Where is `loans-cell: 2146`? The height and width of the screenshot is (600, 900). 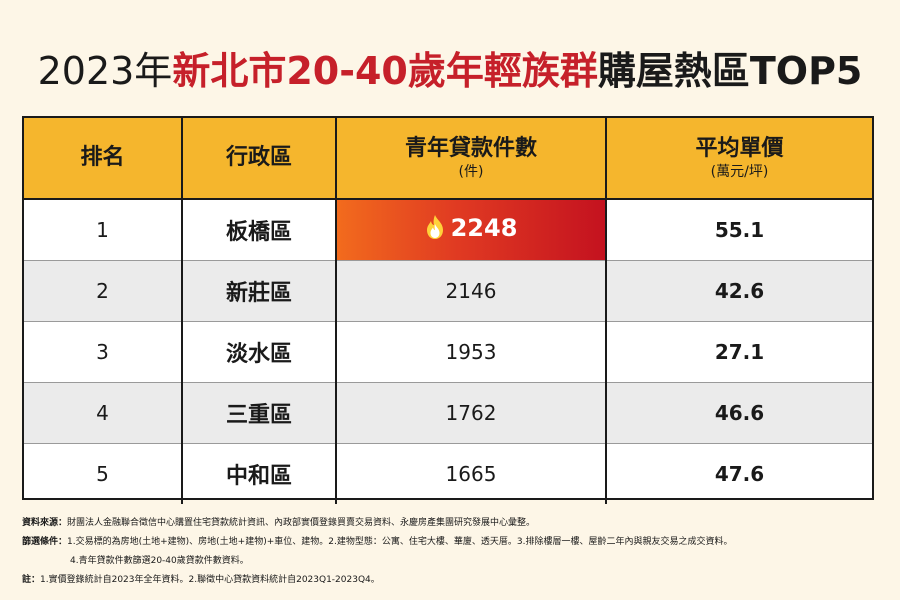 loans-cell: 2146 is located at coordinates (471, 291).